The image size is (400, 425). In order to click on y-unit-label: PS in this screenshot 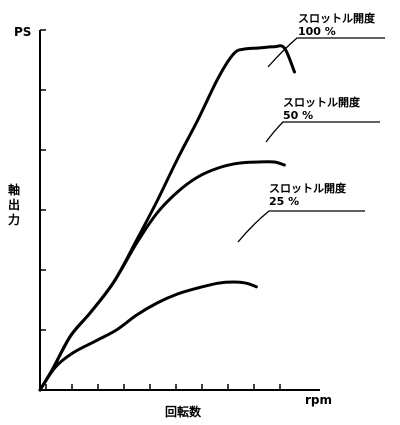, I will do `click(22, 32)`.